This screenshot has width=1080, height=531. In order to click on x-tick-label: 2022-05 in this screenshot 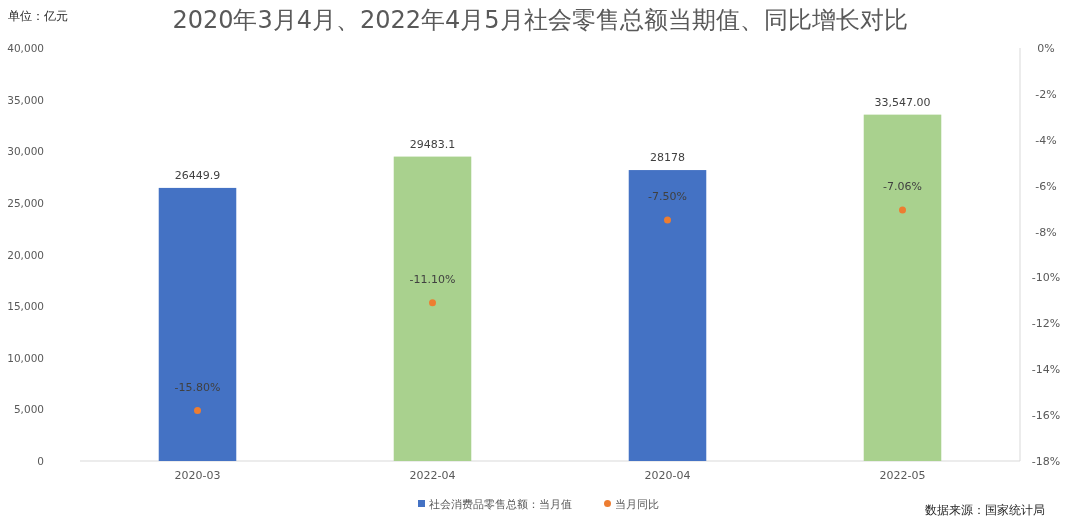, I will do `click(902, 475)`.